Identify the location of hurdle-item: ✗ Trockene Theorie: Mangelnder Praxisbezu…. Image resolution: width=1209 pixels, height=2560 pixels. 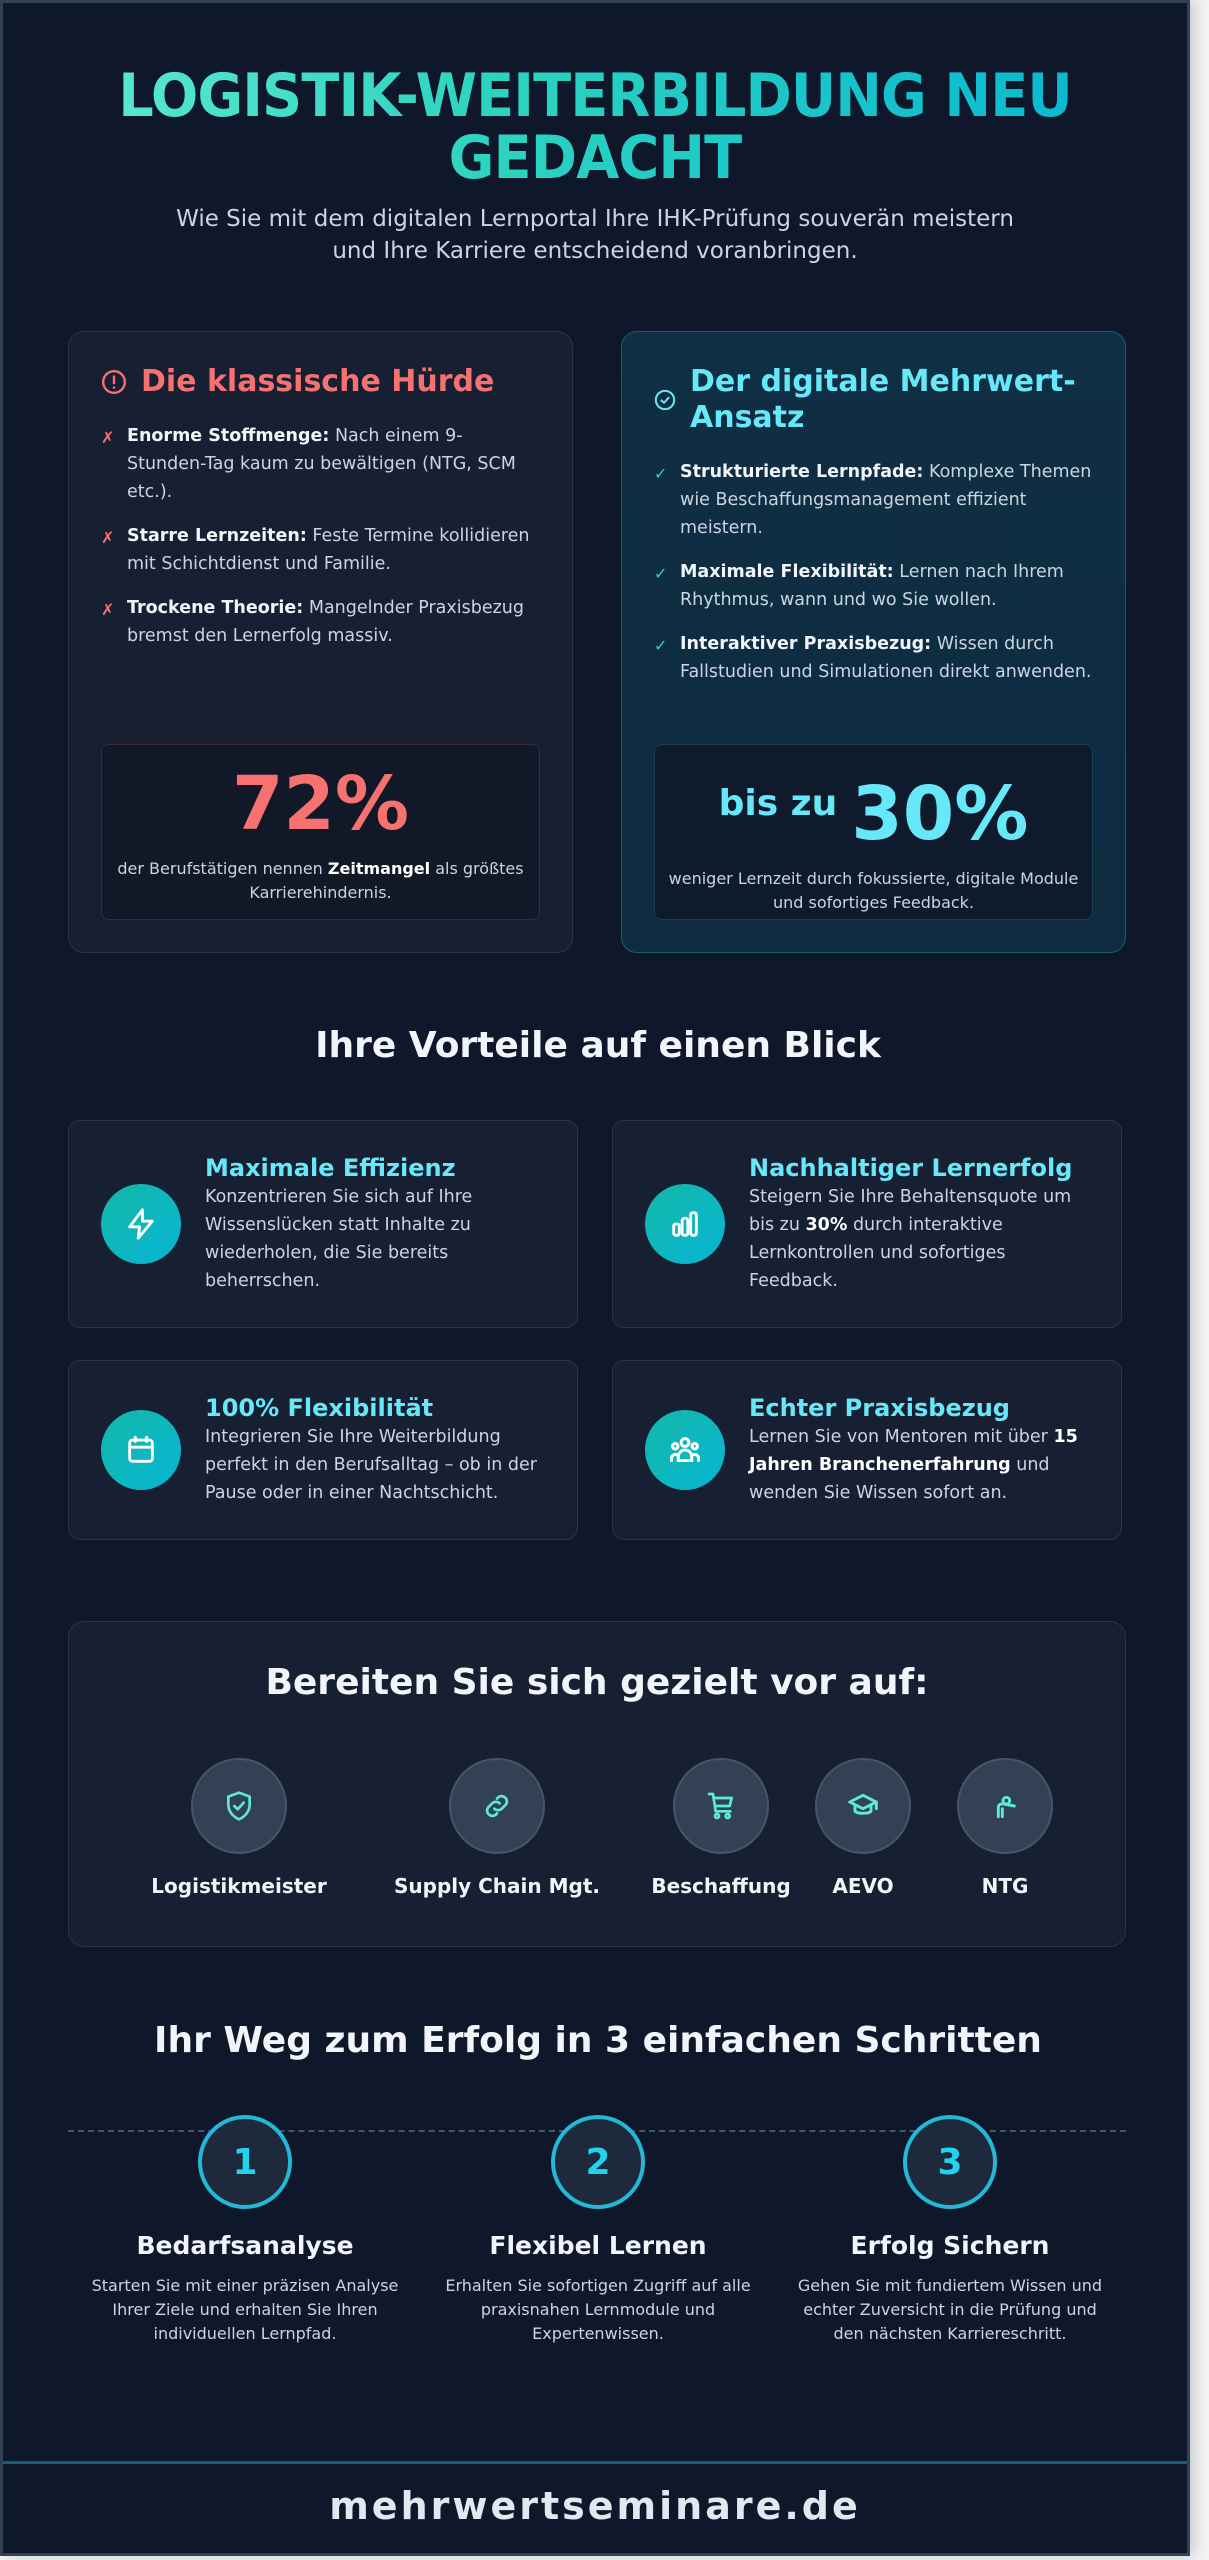
(320, 622).